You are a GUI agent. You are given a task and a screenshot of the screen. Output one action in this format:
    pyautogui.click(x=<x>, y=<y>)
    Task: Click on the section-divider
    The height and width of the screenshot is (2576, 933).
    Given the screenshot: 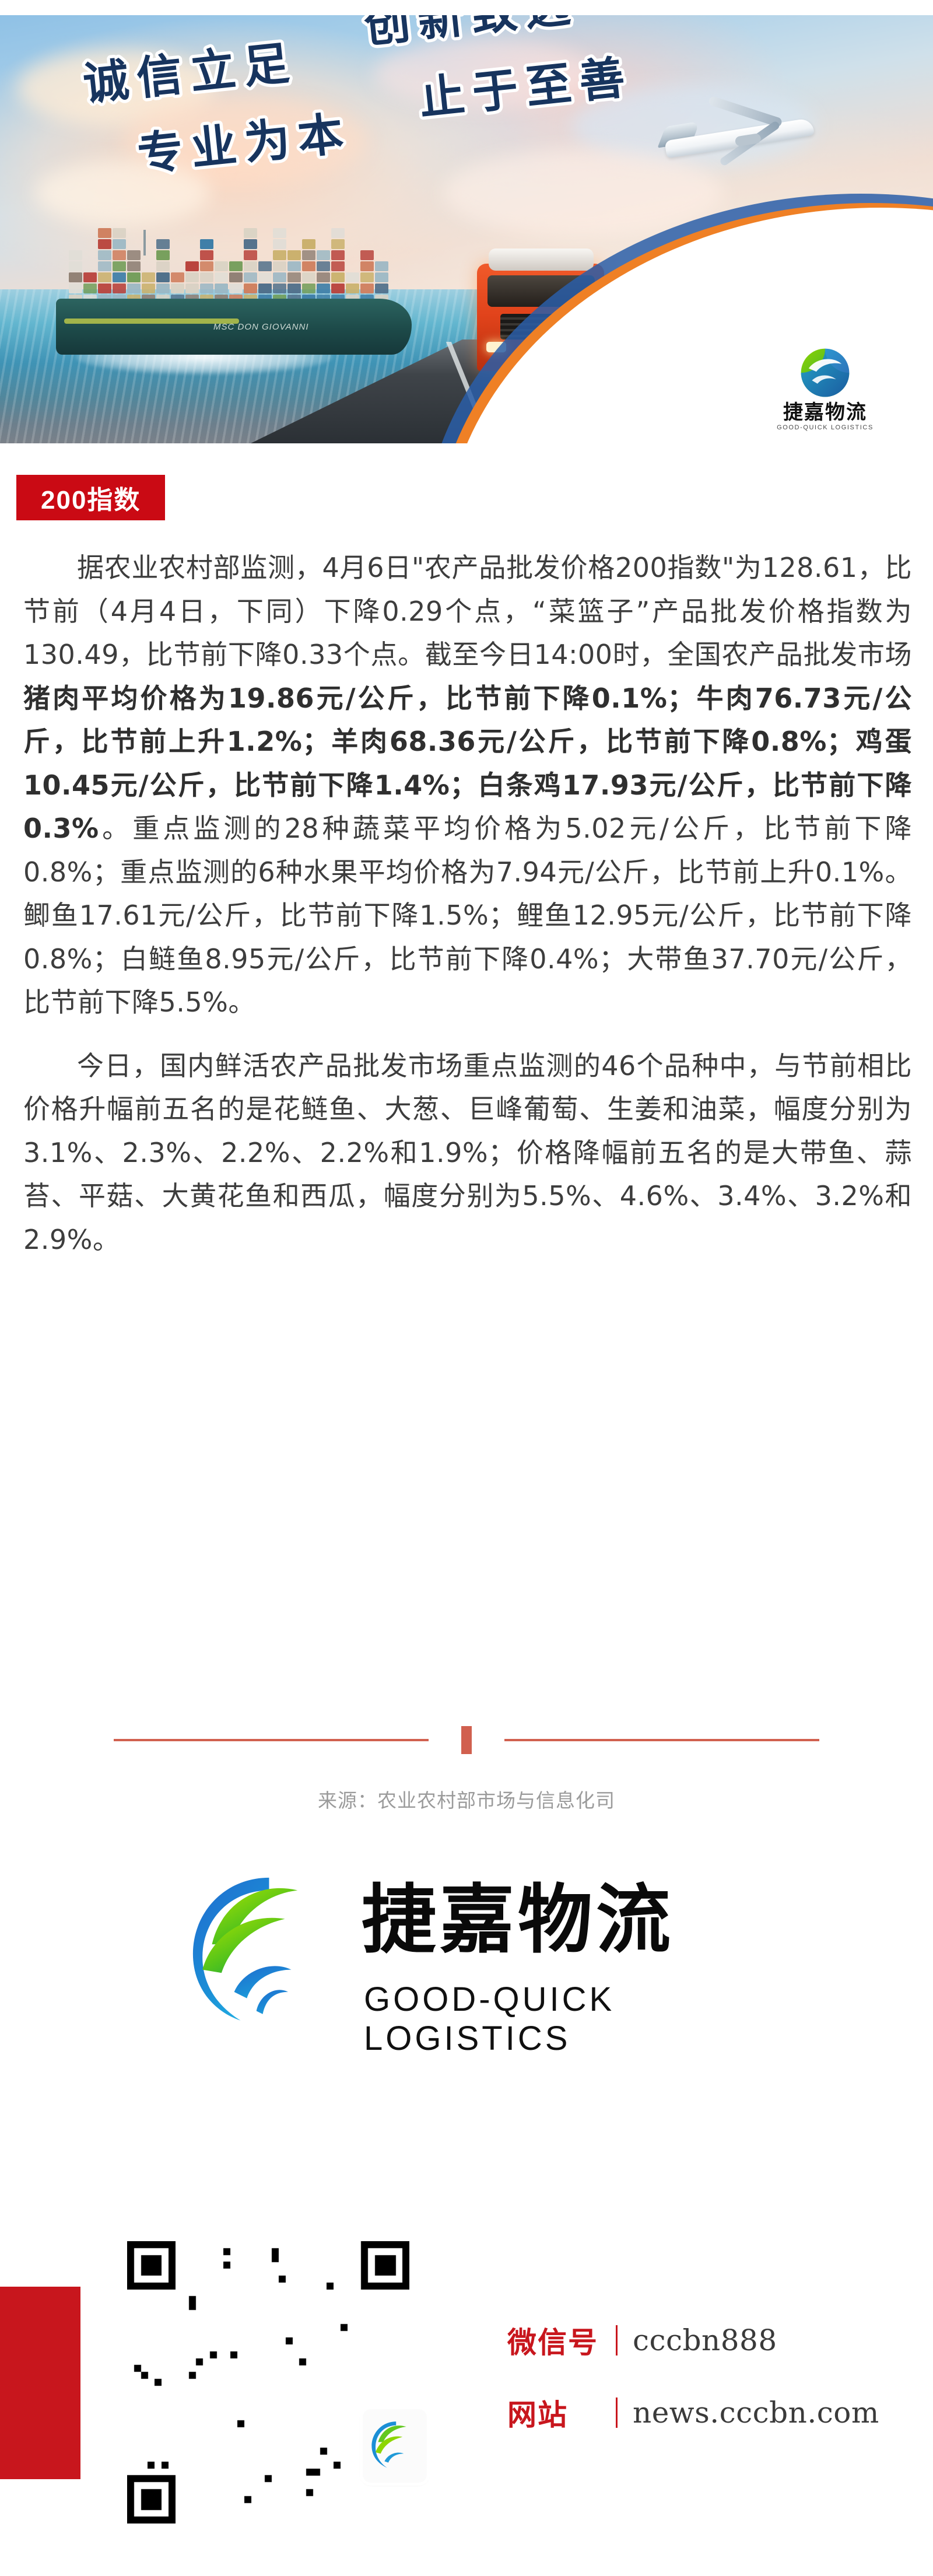 What is the action you would take?
    pyautogui.click(x=466, y=1740)
    